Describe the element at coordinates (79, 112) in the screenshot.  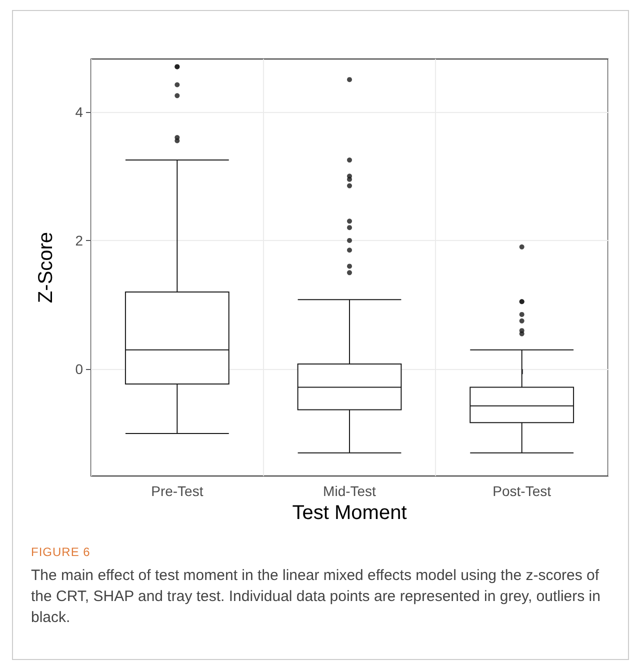
I see `y-tick-label: 4` at that location.